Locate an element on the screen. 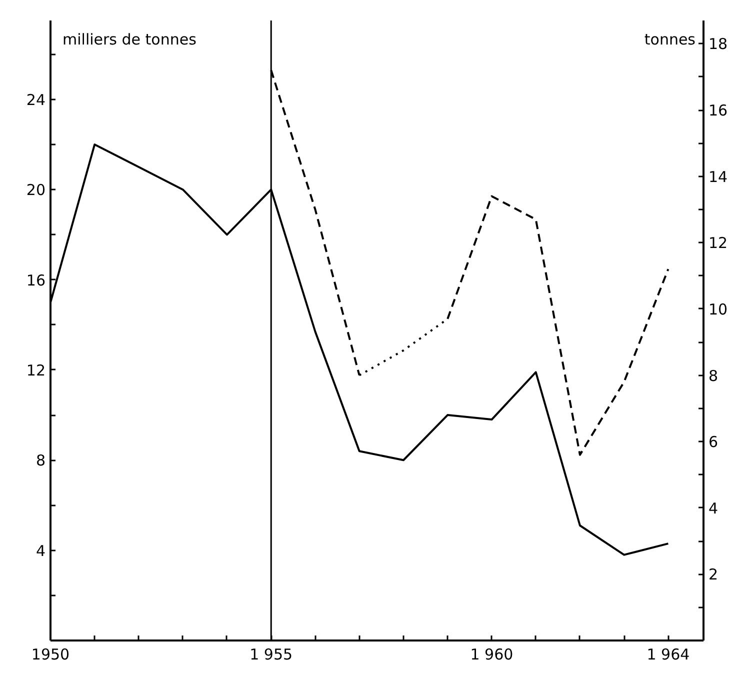  x-tick-label: 1 955 is located at coordinates (271, 655).